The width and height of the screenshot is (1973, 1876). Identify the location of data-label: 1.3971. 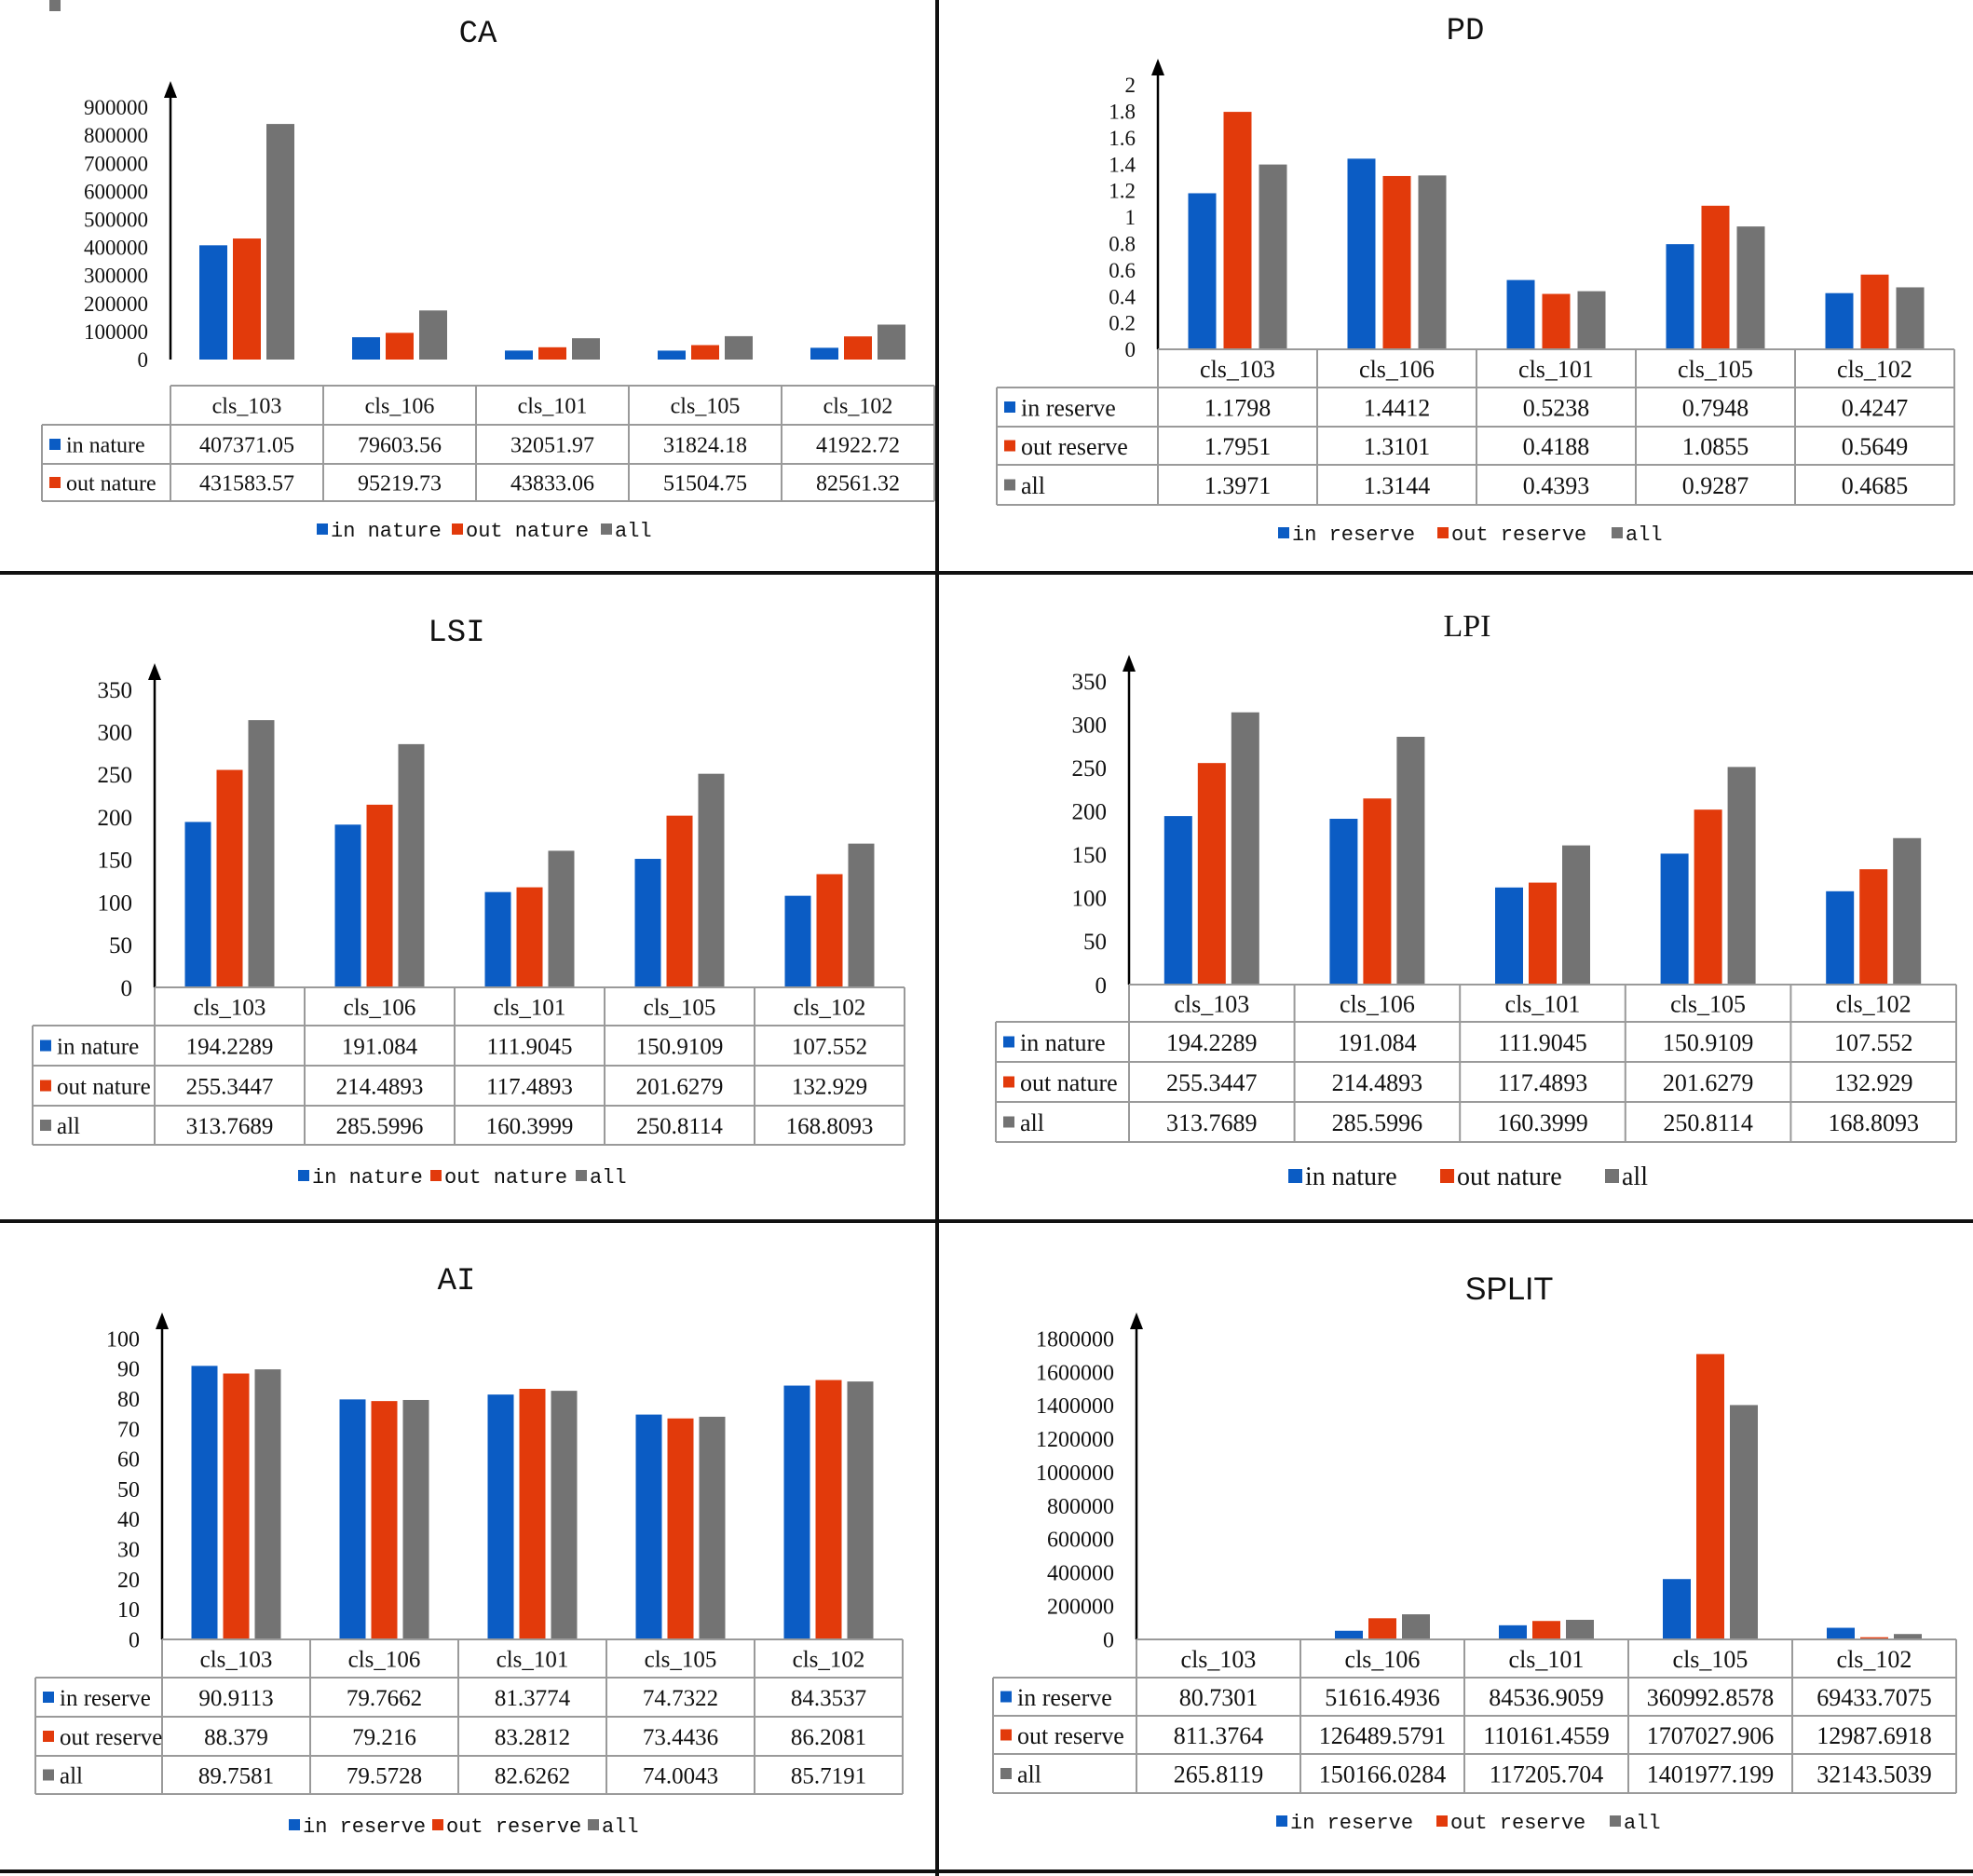
(1238, 485).